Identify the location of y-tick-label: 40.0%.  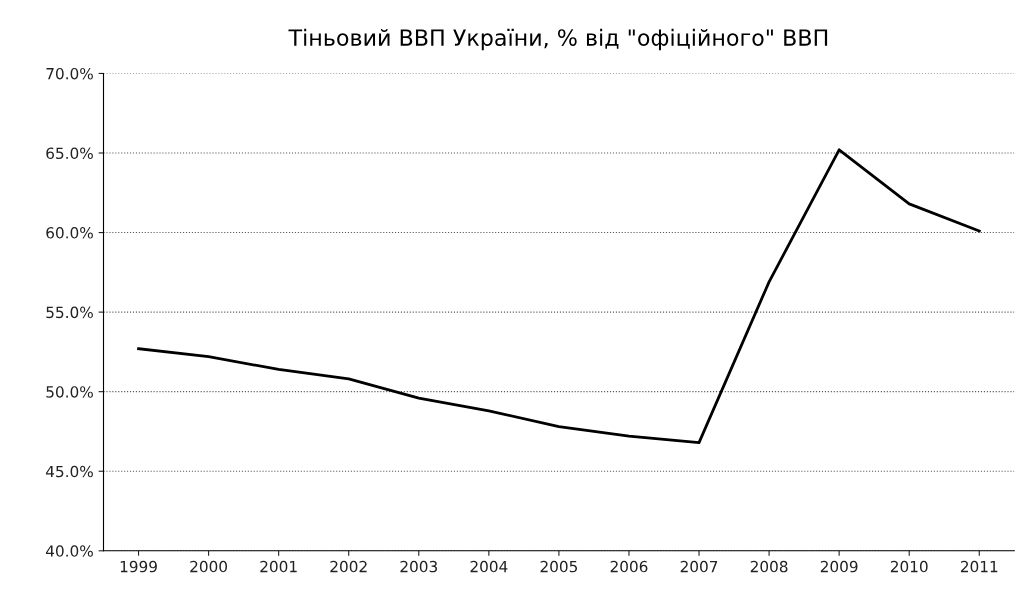
(69, 551).